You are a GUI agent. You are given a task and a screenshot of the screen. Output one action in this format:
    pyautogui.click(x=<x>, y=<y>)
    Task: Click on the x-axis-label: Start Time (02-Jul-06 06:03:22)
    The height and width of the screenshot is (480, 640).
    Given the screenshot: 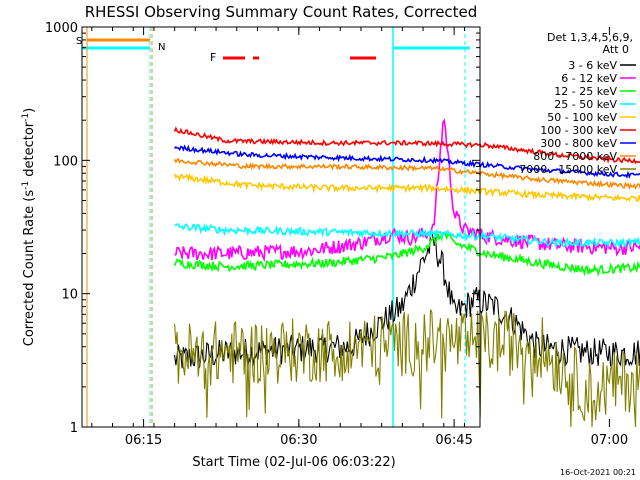 What is the action you would take?
    pyautogui.click(x=293, y=462)
    